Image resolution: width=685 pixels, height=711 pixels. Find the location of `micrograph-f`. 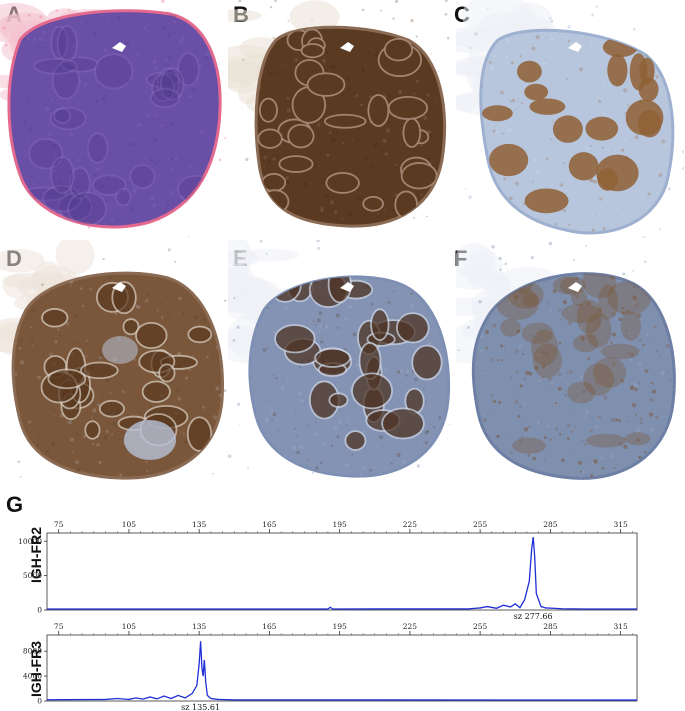

micrograph-f is located at coordinates (566, 360).